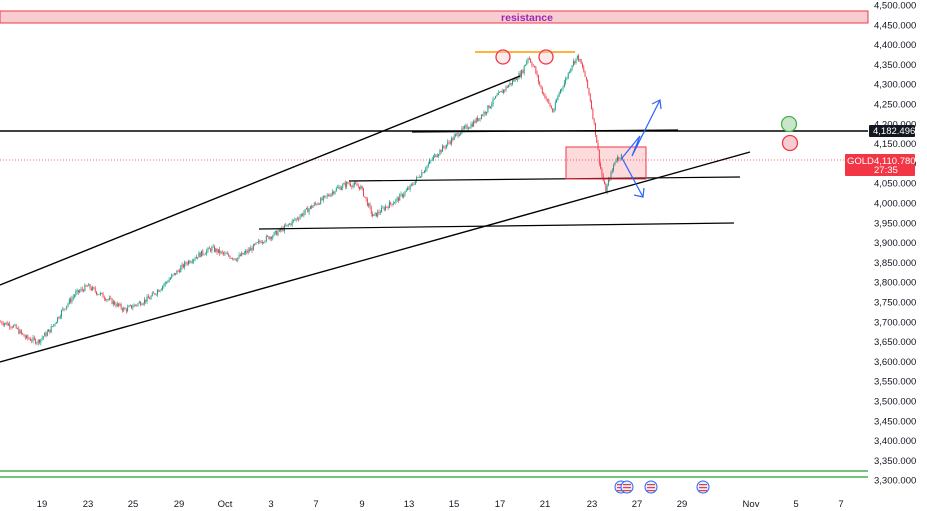 Image resolution: width=927 pixels, height=511 pixels. Describe the element at coordinates (496, 226) in the screenshot. I see `level-line-lower` at that location.